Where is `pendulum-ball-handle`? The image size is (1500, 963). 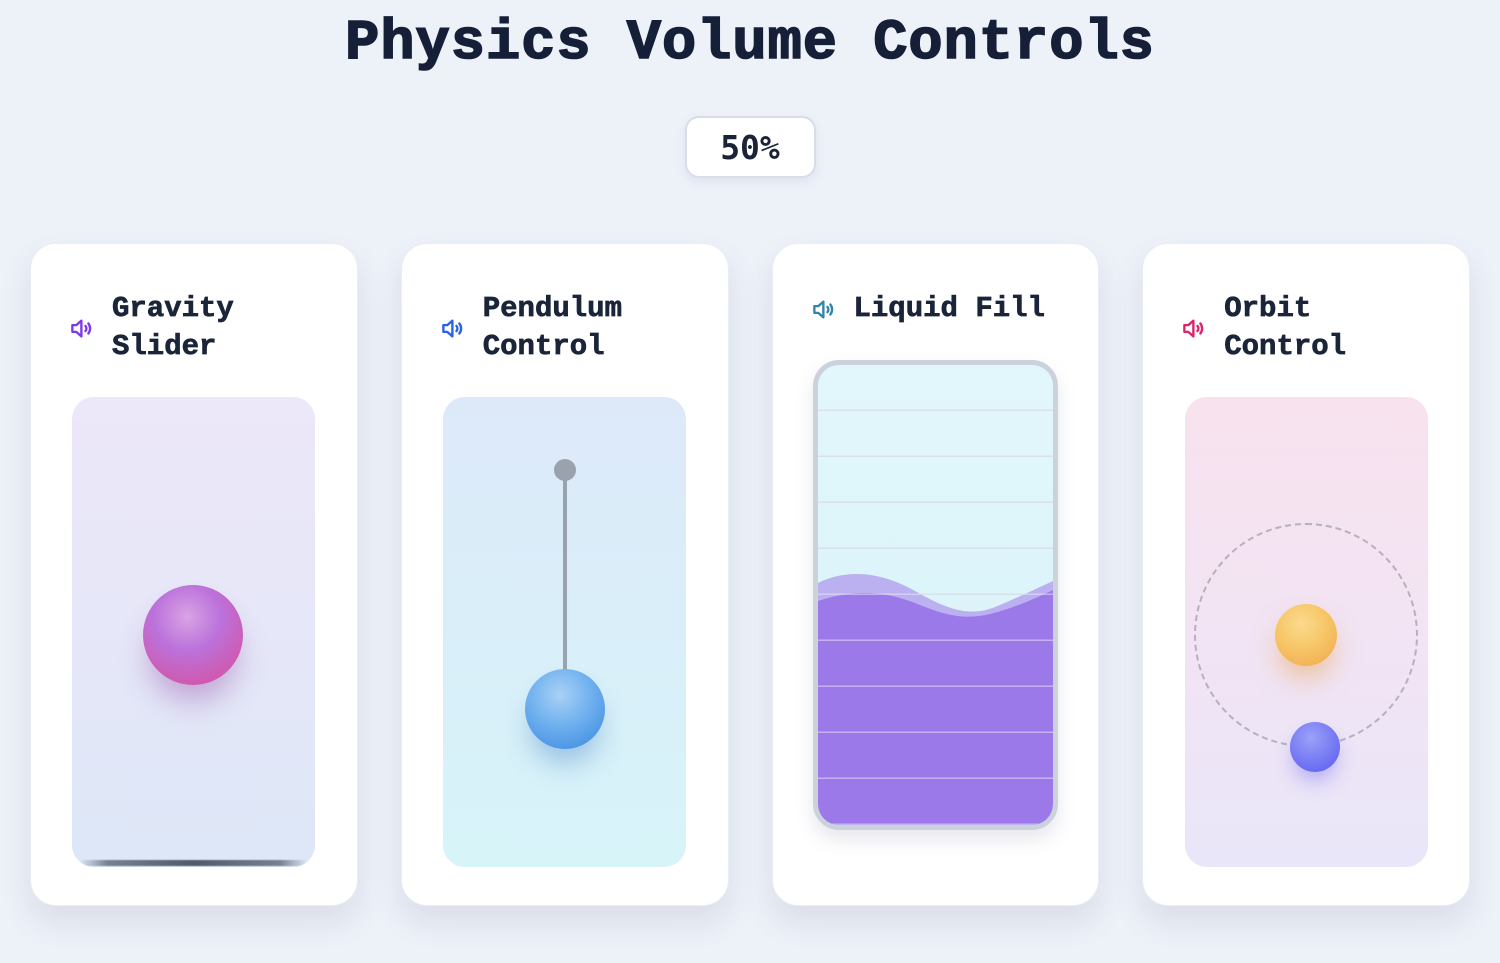
pendulum-ball-handle is located at coordinates (564, 708).